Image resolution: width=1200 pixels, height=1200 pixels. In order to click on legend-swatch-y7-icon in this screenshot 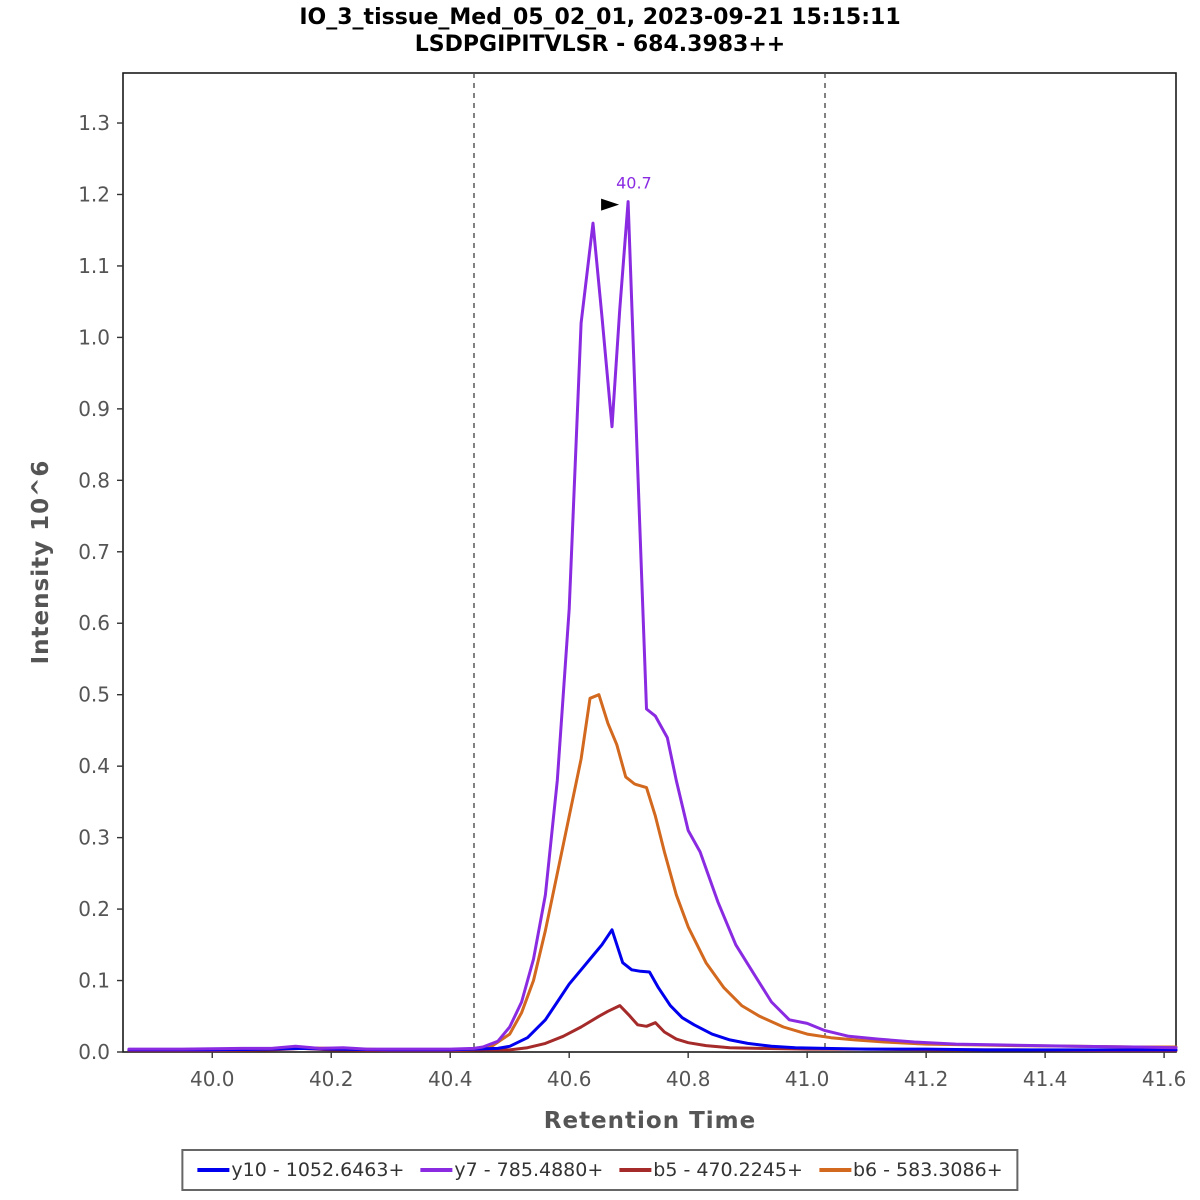, I will do `click(436, 1170)`.